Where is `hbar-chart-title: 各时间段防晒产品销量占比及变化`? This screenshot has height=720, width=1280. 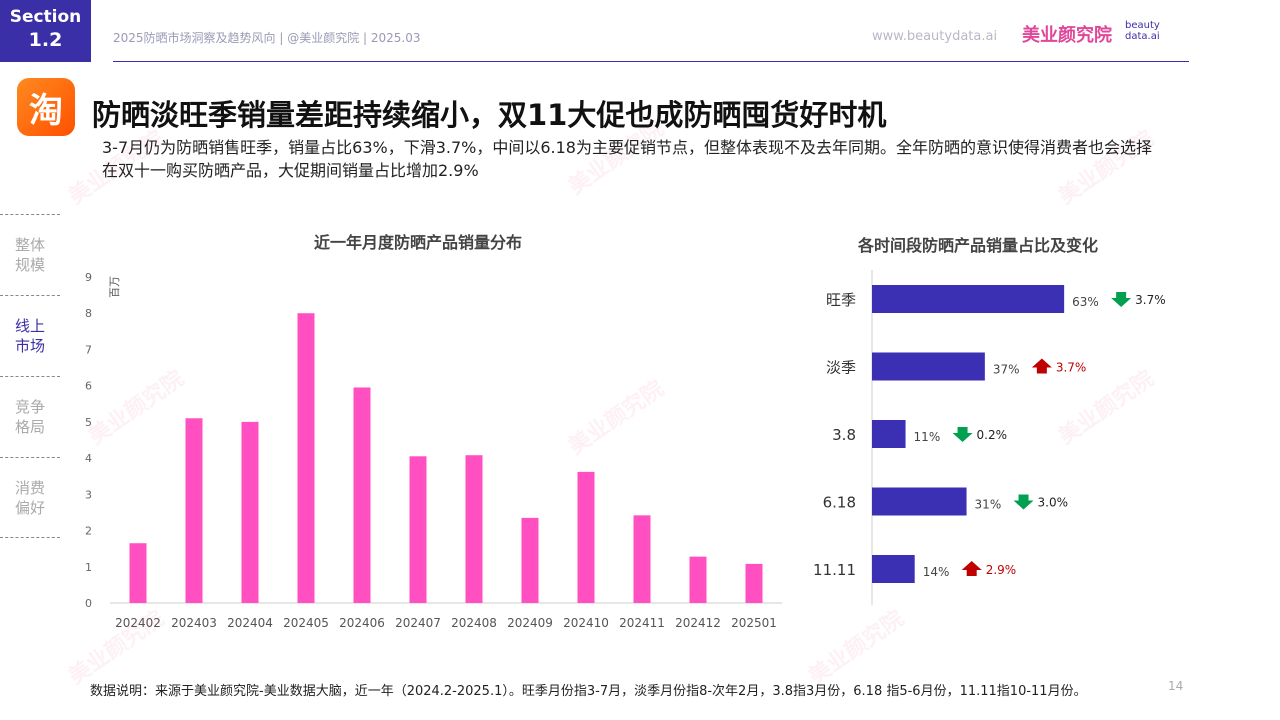 hbar-chart-title: 各时间段防晒产品销量占比及变化 is located at coordinates (978, 245).